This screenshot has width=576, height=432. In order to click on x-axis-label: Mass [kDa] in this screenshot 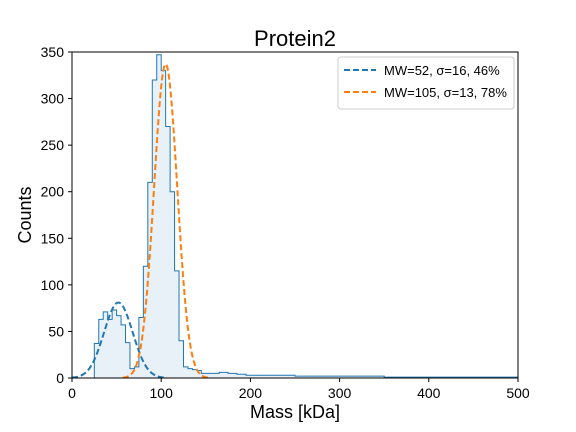, I will do `click(295, 412)`.